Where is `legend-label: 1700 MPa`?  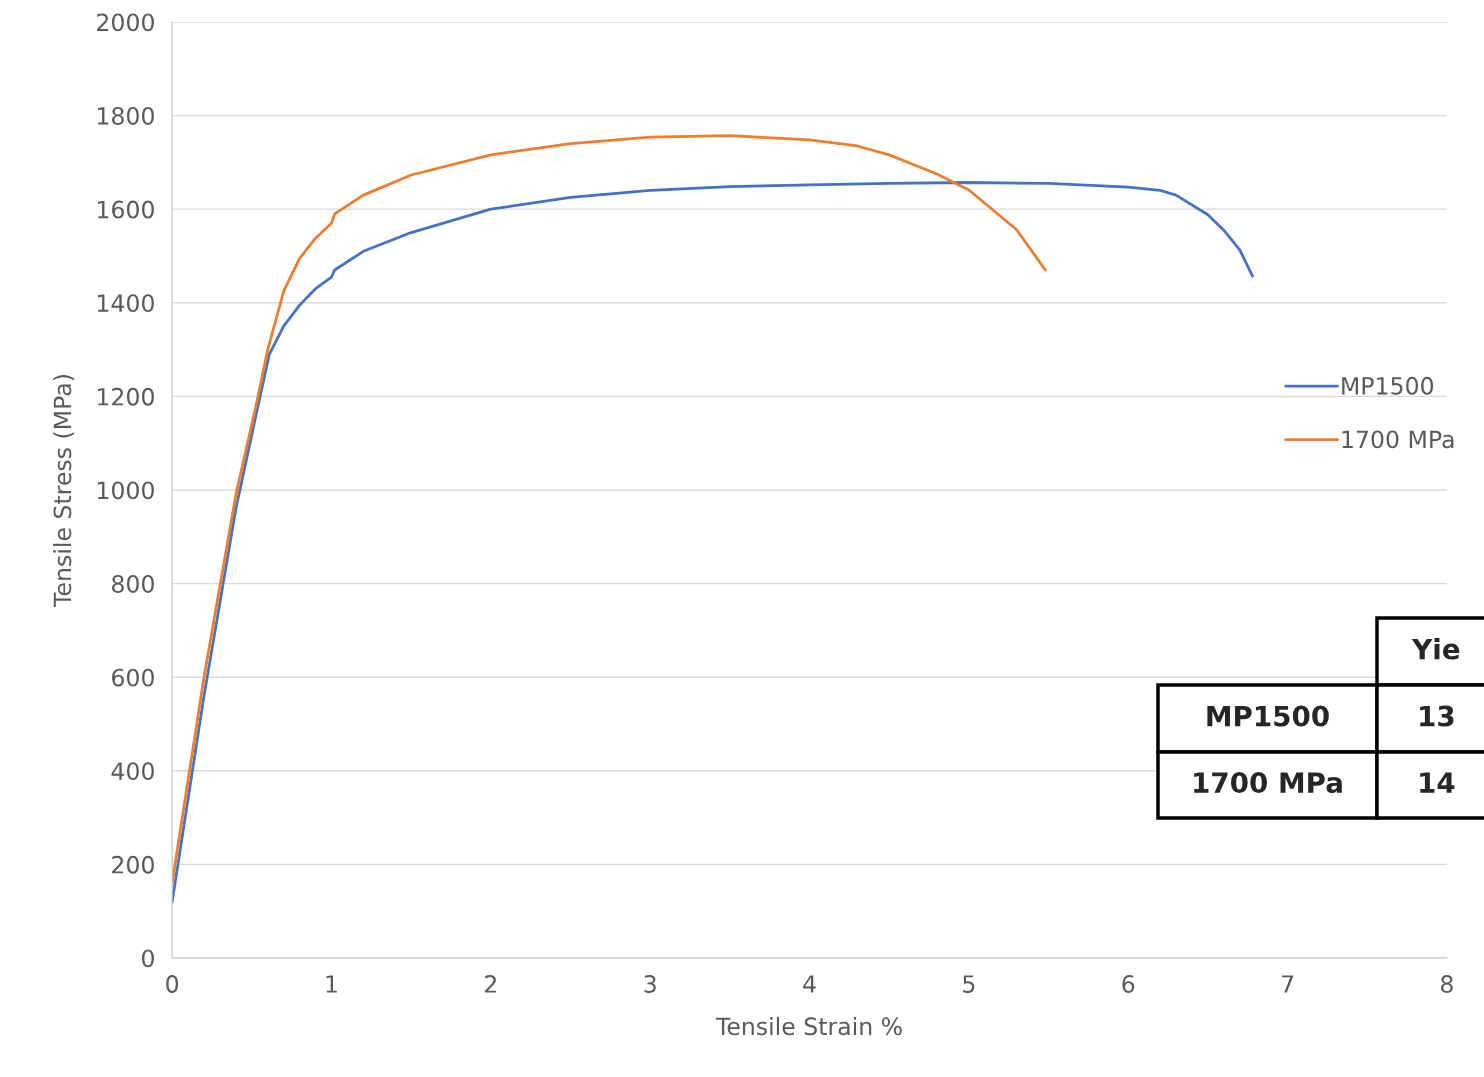 legend-label: 1700 MPa is located at coordinates (1398, 439).